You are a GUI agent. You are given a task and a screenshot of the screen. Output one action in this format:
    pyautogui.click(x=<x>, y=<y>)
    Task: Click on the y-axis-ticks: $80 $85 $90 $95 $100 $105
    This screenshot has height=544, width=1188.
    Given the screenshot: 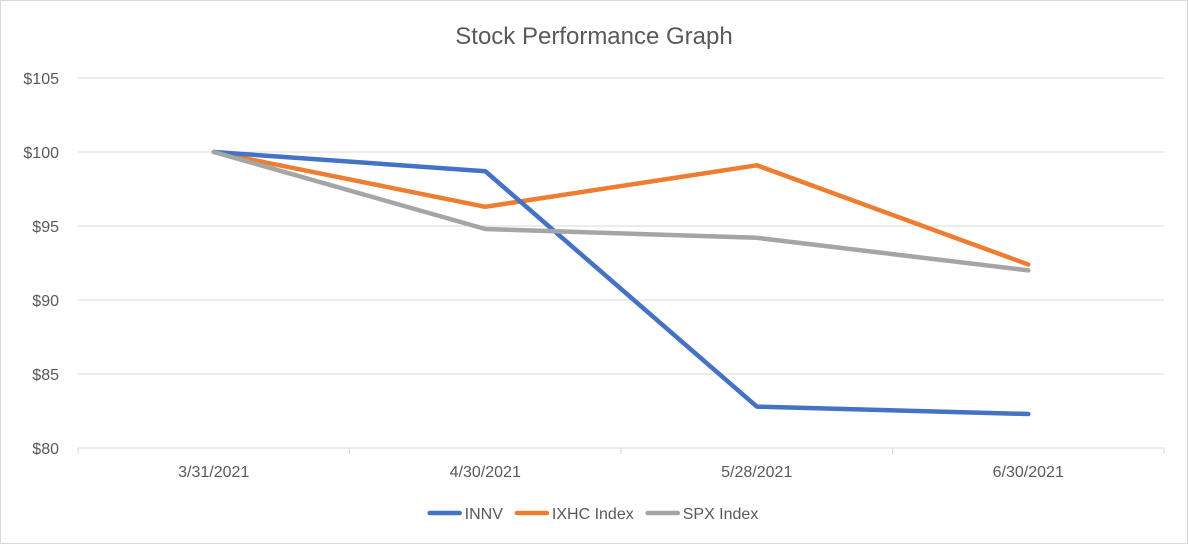 What is the action you would take?
    pyautogui.click(x=41, y=264)
    